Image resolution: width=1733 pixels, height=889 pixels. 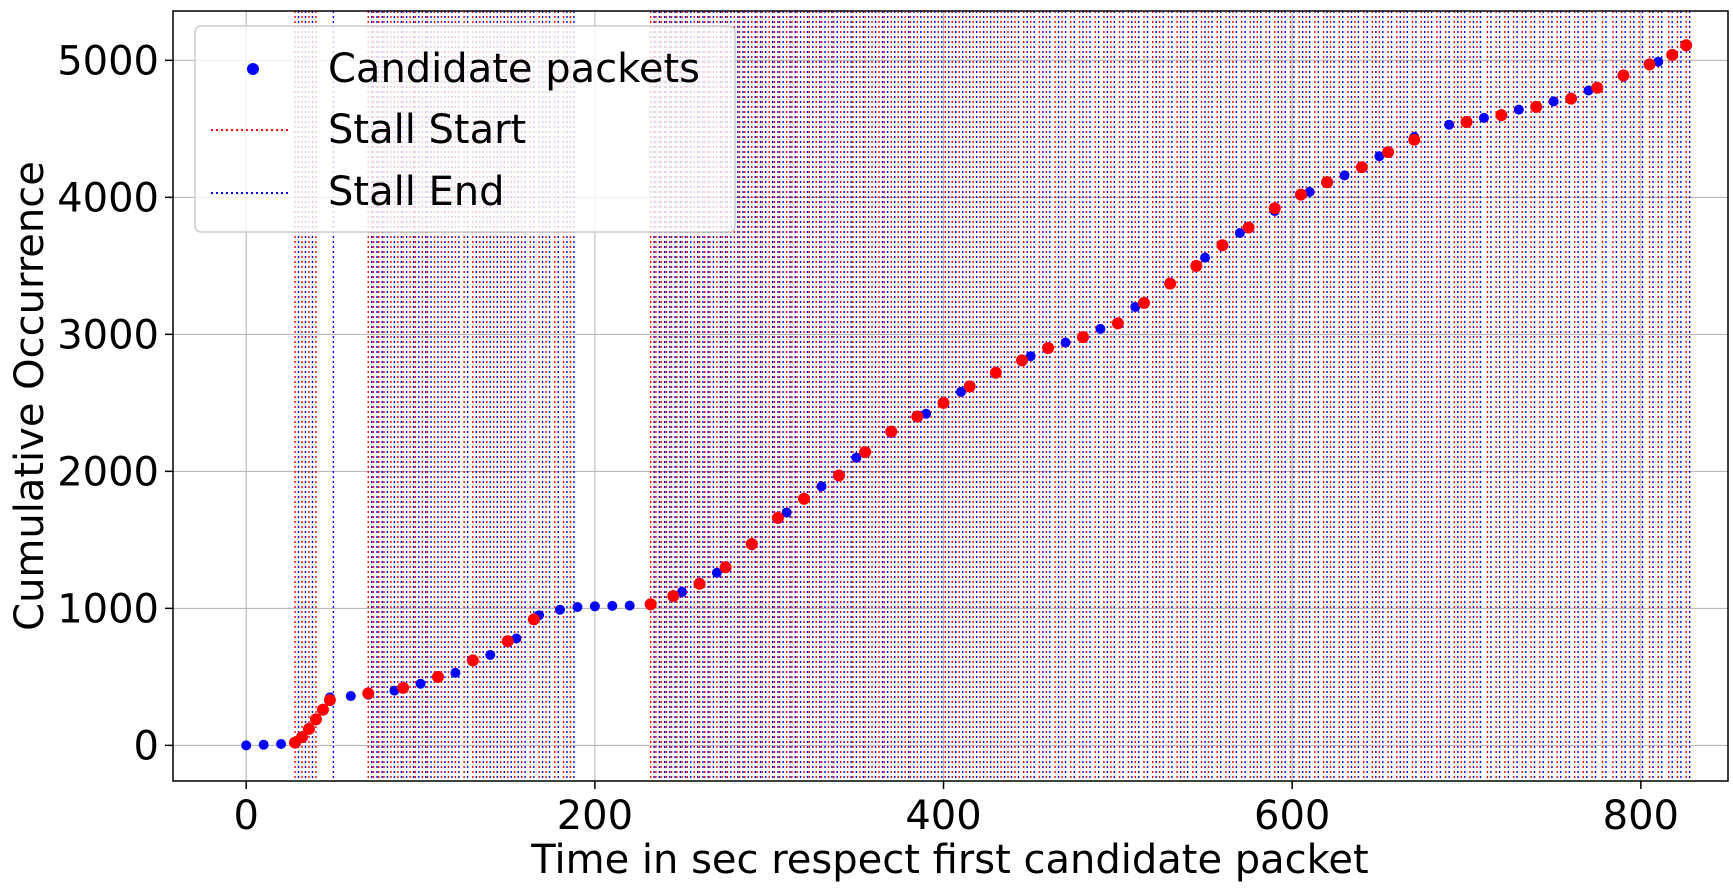 What do you see at coordinates (1292, 816) in the screenshot?
I see `x-tick-label: 600` at bounding box center [1292, 816].